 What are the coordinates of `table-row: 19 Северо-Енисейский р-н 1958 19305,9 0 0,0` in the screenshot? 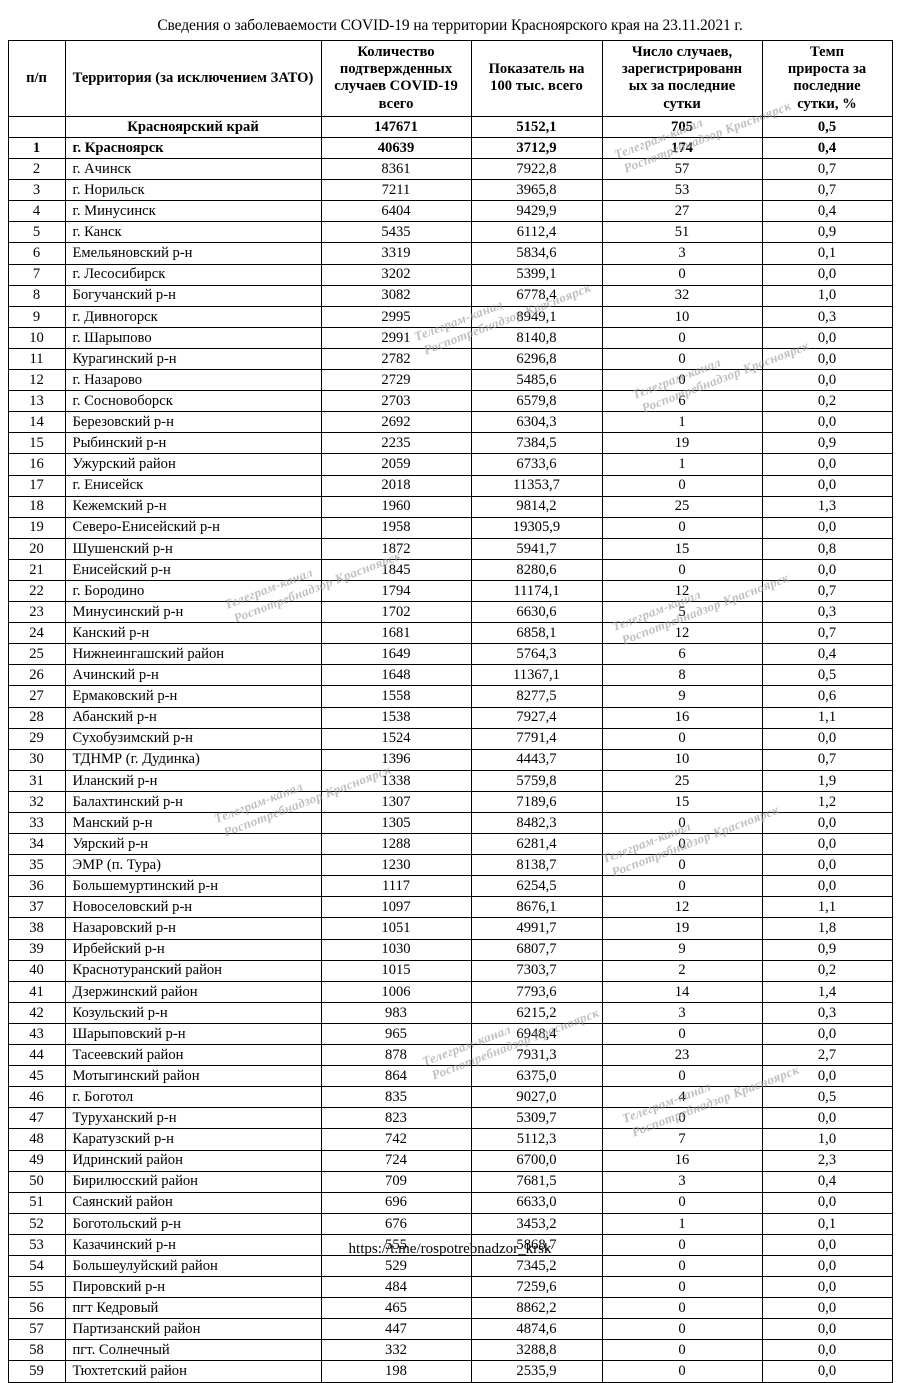 It's located at (450, 527).